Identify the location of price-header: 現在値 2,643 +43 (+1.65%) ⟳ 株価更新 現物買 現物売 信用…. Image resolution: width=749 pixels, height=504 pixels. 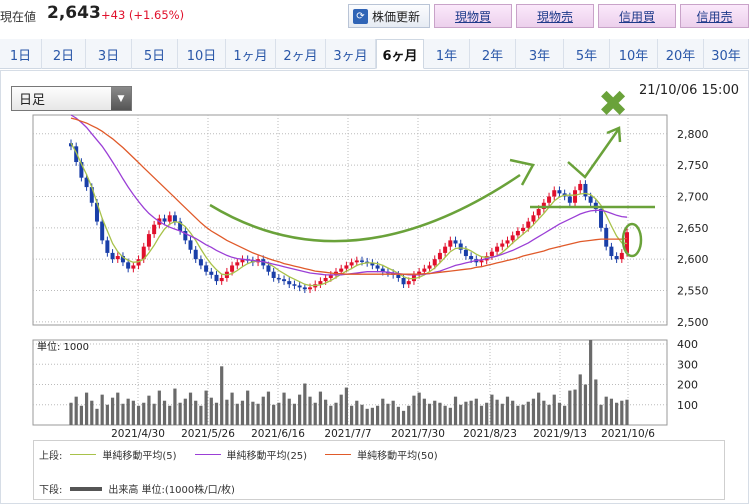
(374, 17).